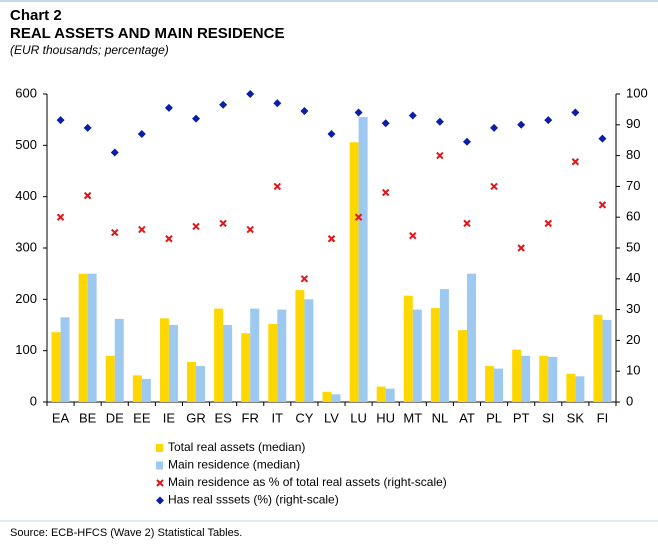 Image resolution: width=658 pixels, height=547 pixels. Describe the element at coordinates (304, 417) in the screenshot. I see `x-tick-label: CY` at that location.